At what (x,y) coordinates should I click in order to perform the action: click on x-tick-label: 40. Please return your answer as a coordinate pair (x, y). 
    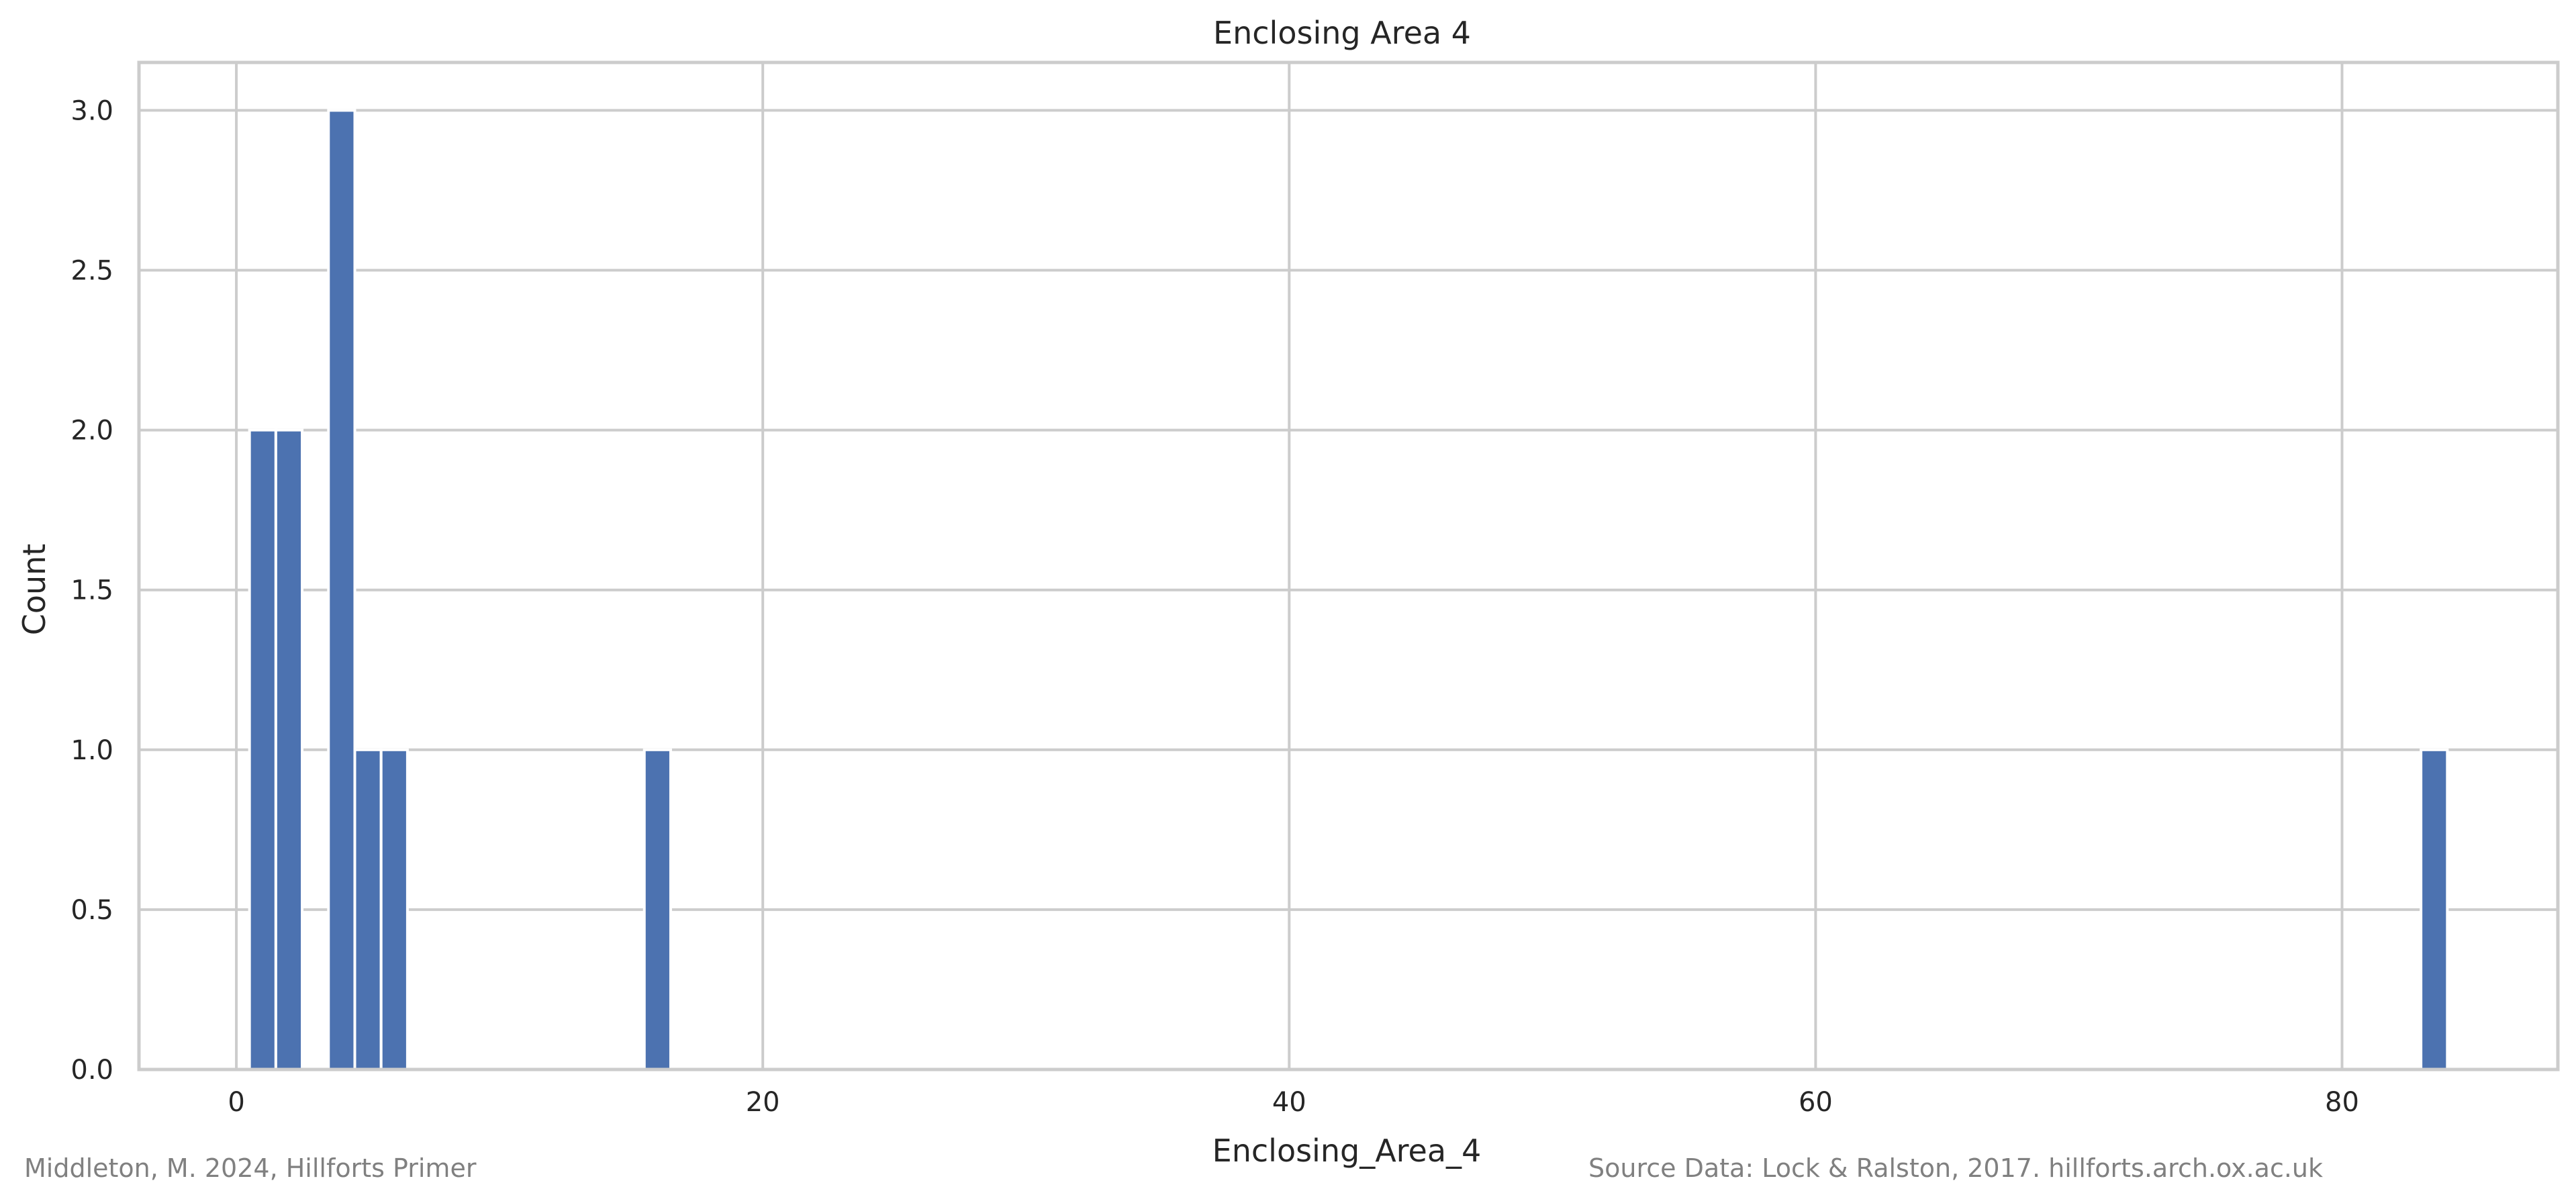
    Looking at the image, I should click on (1289, 1102).